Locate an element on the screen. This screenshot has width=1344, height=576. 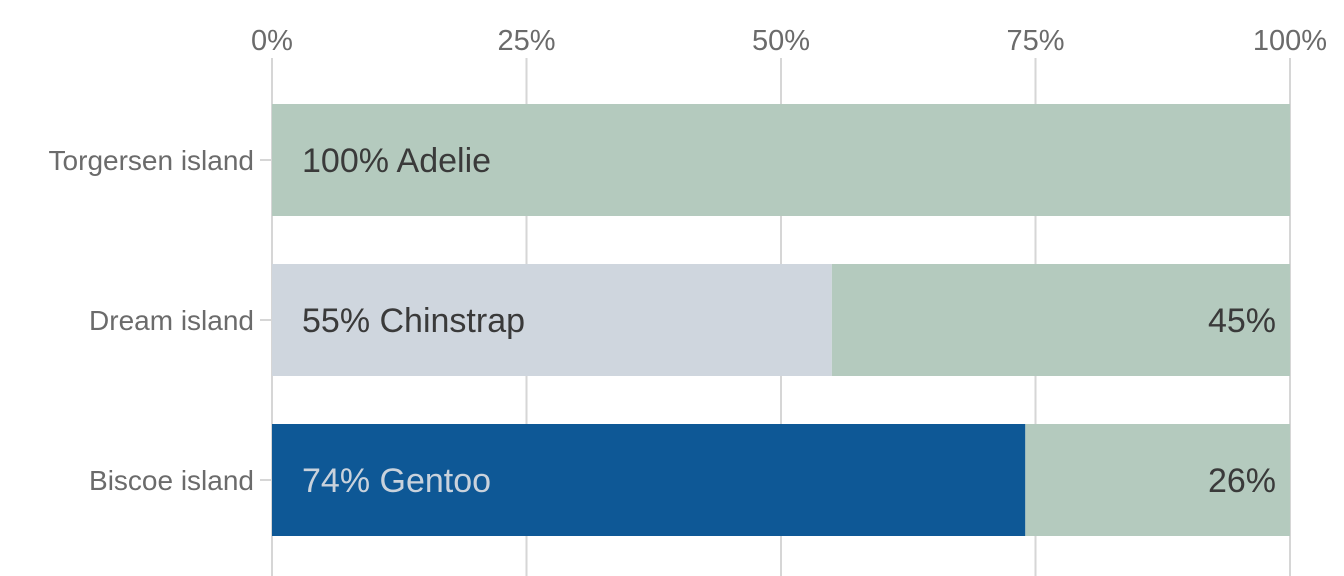
bar-data-label: 26% is located at coordinates (1242, 481).